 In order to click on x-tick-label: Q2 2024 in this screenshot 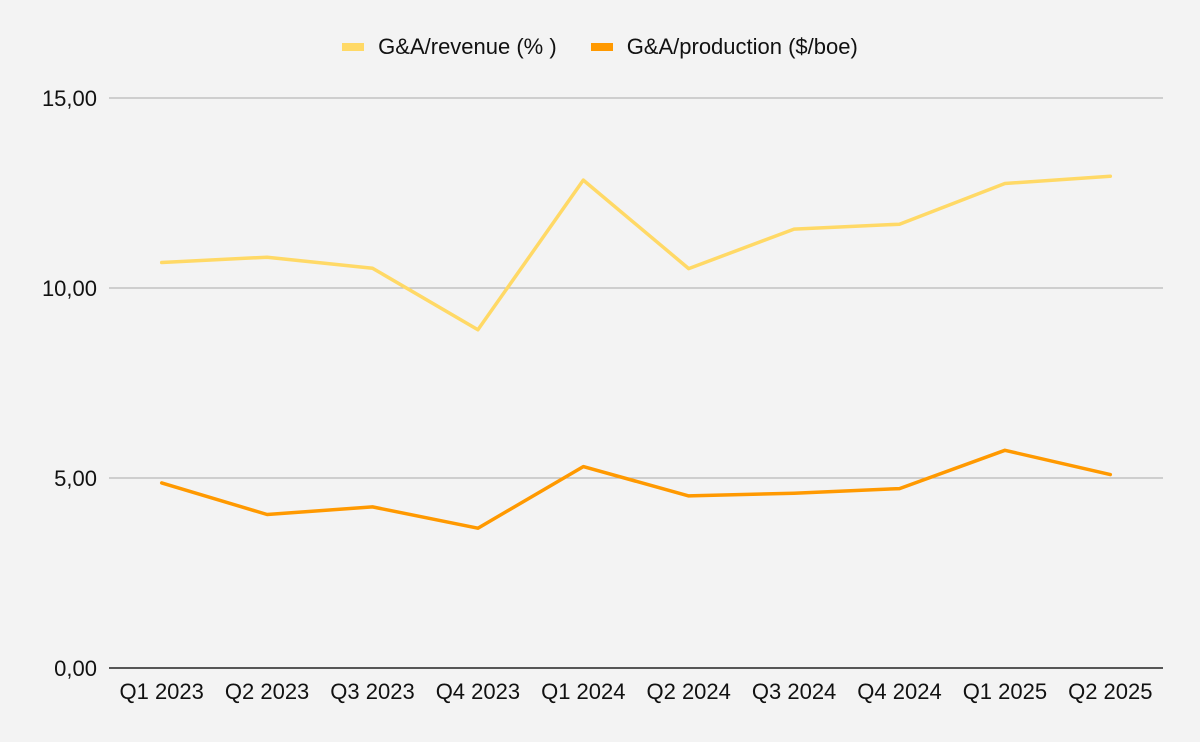, I will do `click(688, 691)`.